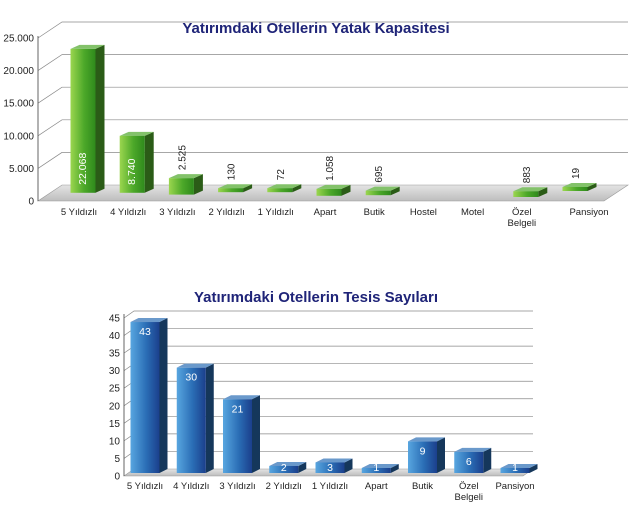  Describe the element at coordinates (576, 173) in the screenshot. I see `data-label: 19` at that location.